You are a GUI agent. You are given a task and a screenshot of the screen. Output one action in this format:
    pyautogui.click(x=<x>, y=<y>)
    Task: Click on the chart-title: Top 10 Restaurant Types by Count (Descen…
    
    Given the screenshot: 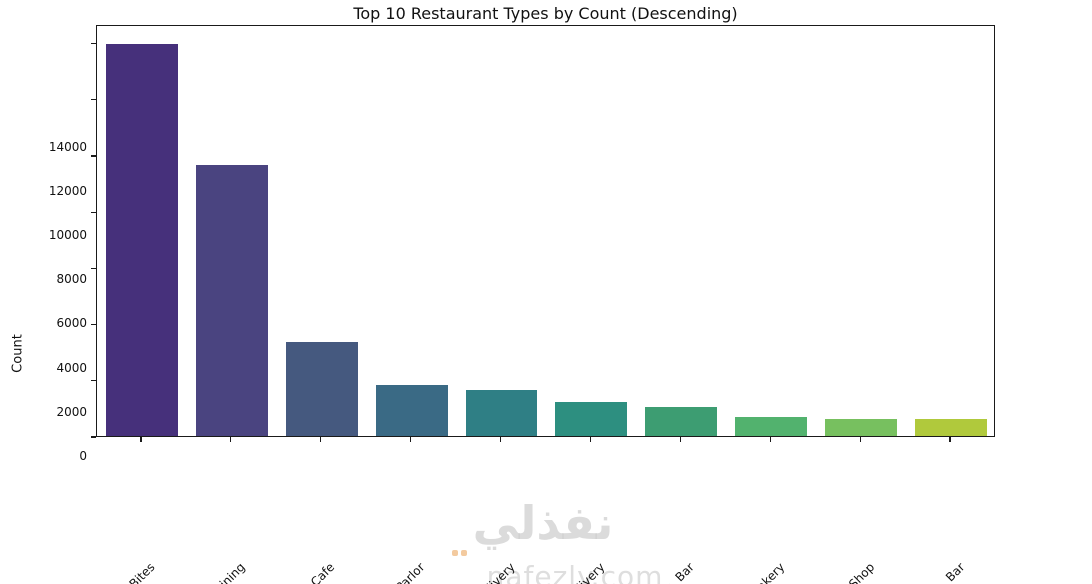 What is the action you would take?
    pyautogui.click(x=545, y=13)
    